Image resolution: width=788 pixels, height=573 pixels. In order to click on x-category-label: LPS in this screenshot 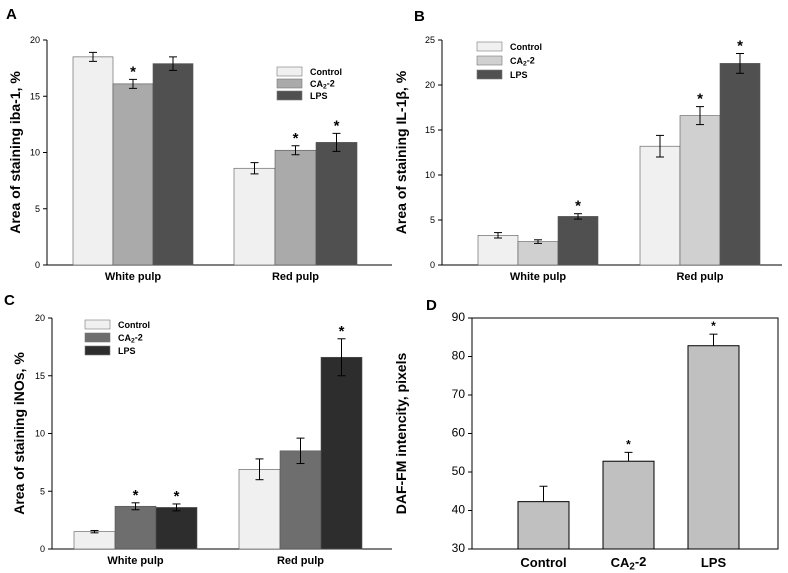, I will do `click(714, 562)`.